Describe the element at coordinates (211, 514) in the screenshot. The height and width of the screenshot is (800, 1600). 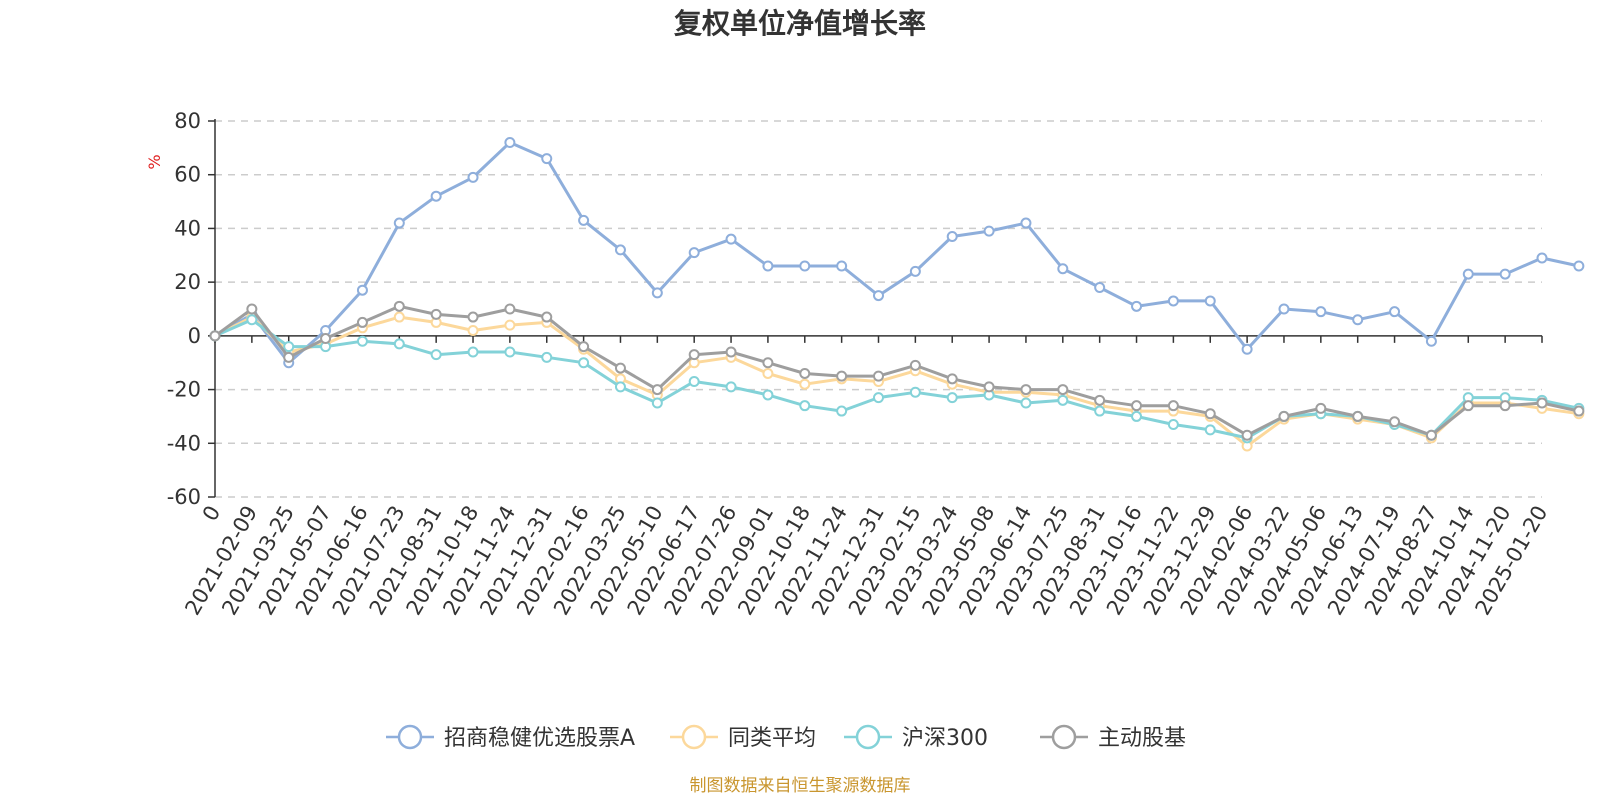
I see `x-tick-label: 0` at that location.